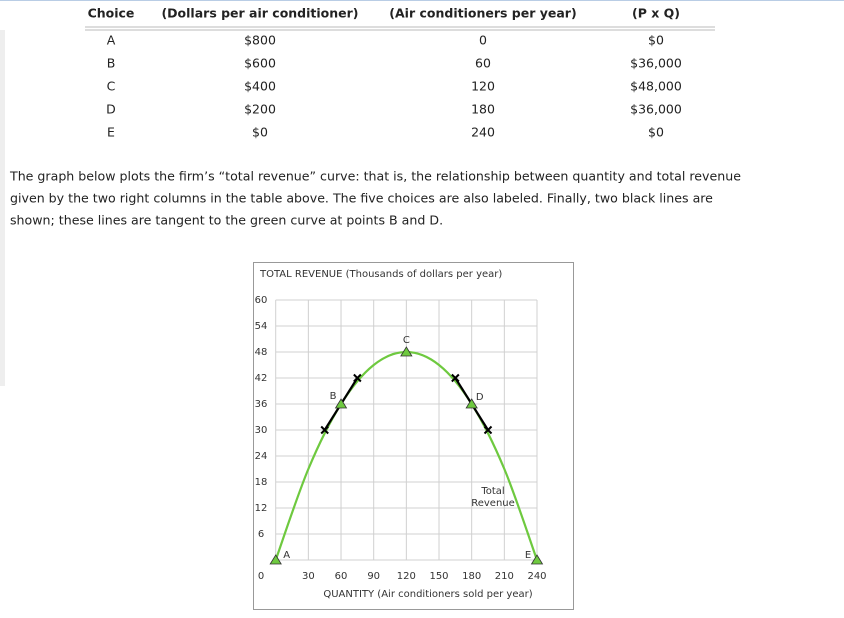 The image size is (844, 618). What do you see at coordinates (260, 109) in the screenshot?
I see `table-cell: $200` at bounding box center [260, 109].